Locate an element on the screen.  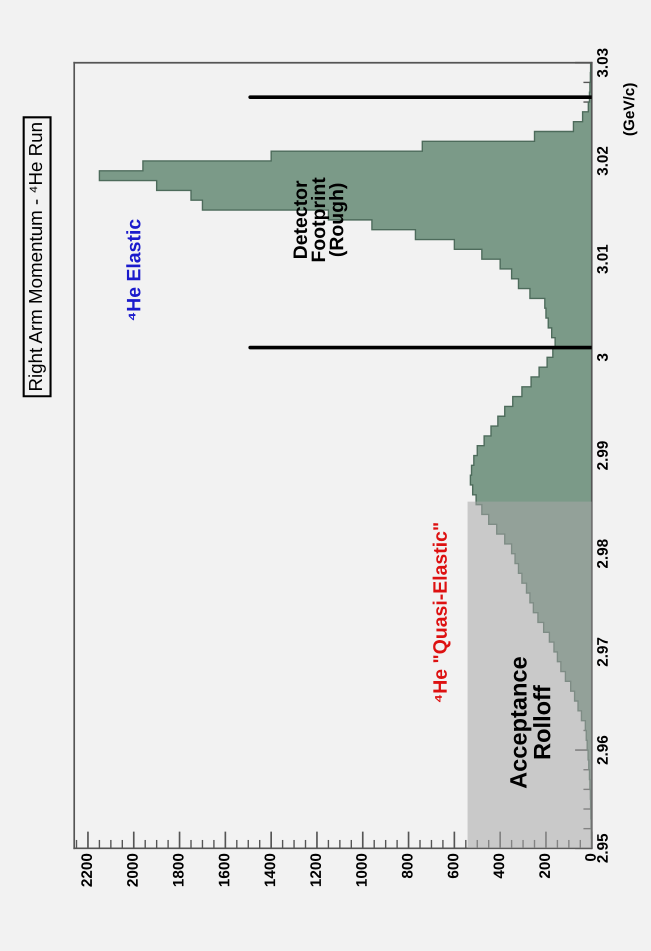
band-label: Acceptance Rolloff is located at coordinates (530, 722).